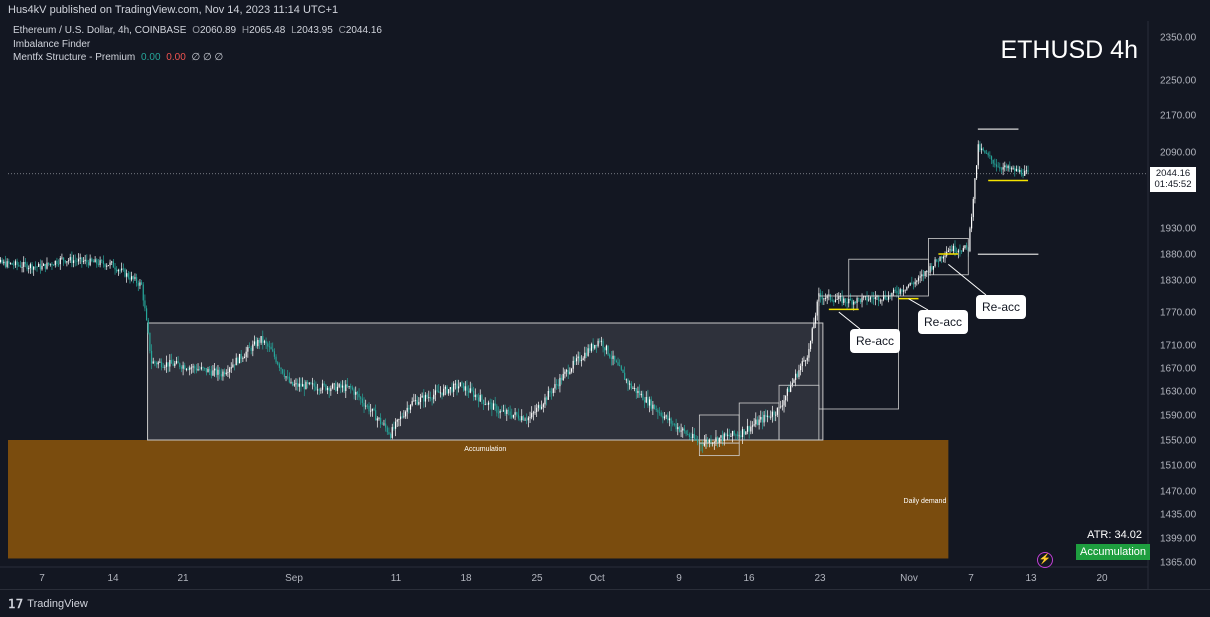 This screenshot has width=1210, height=617. I want to click on legend-indicator-imbalance: Imbalance Finder, so click(52, 44).